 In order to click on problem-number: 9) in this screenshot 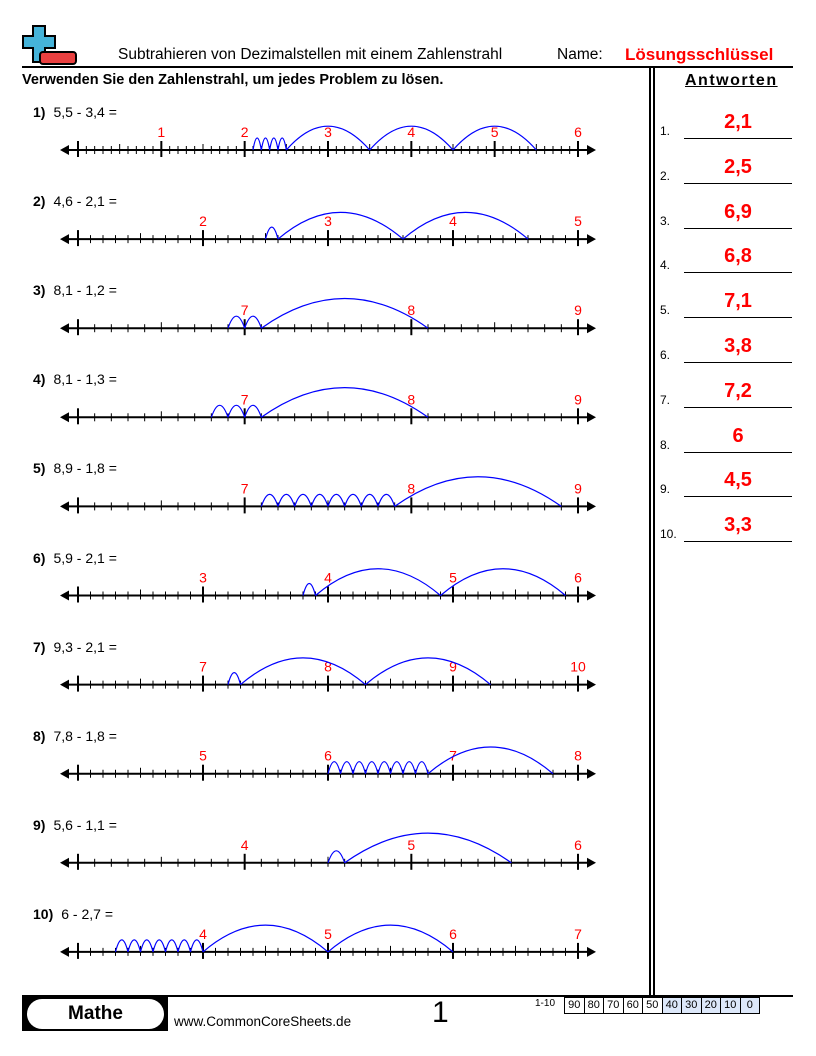, I will do `click(39, 824)`.